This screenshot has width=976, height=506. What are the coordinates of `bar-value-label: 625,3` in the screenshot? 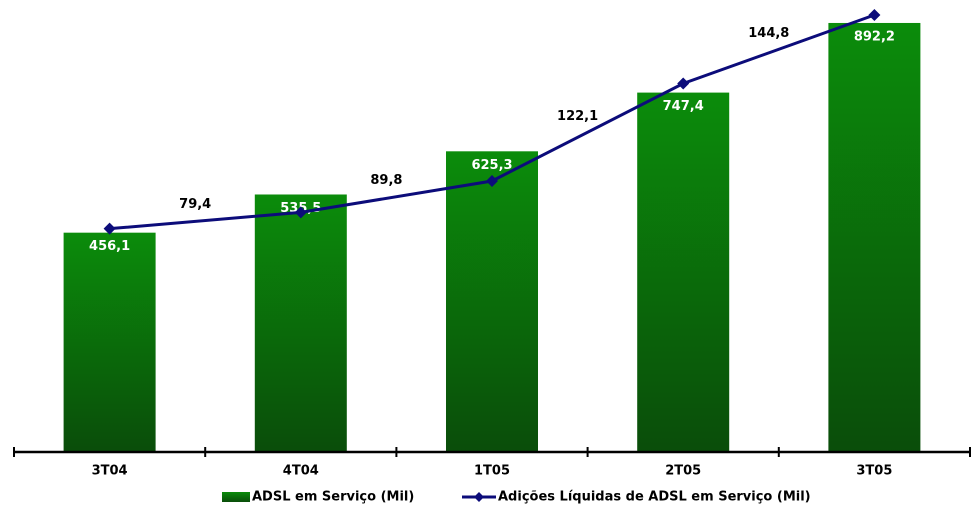 It's located at (491, 165).